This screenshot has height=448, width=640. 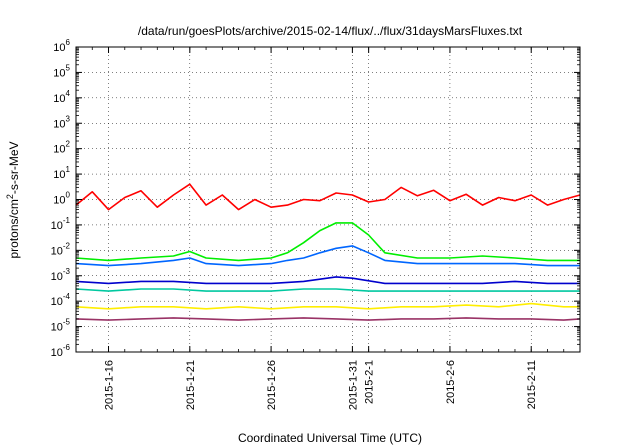 What do you see at coordinates (68, 67) in the screenshot?
I see `y-tick-exponent: 5` at bounding box center [68, 67].